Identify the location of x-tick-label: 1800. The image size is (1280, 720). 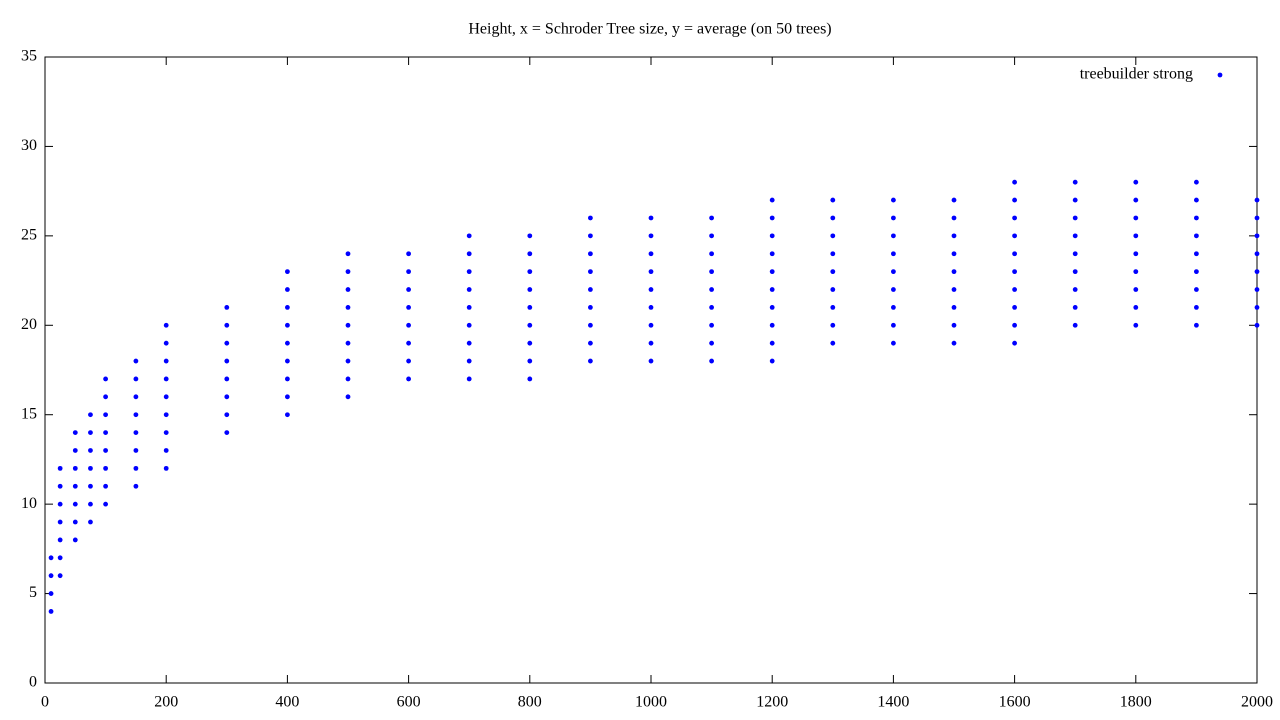
(1136, 702).